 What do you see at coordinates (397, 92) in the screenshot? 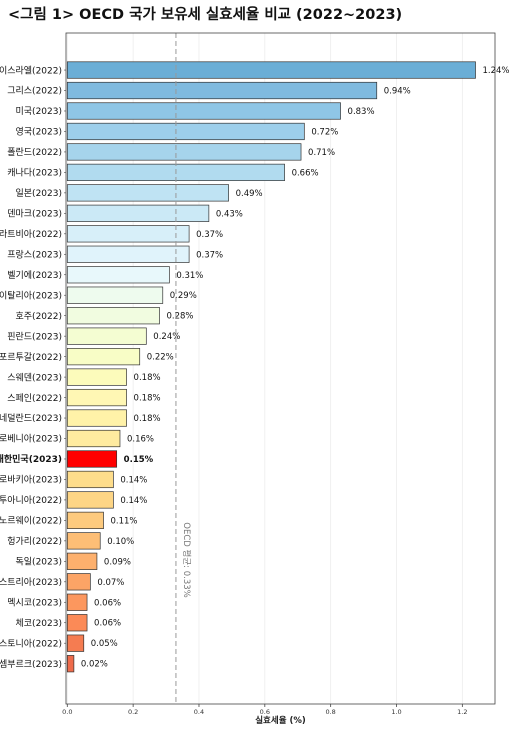
I see `data-label: 0.94%` at bounding box center [397, 92].